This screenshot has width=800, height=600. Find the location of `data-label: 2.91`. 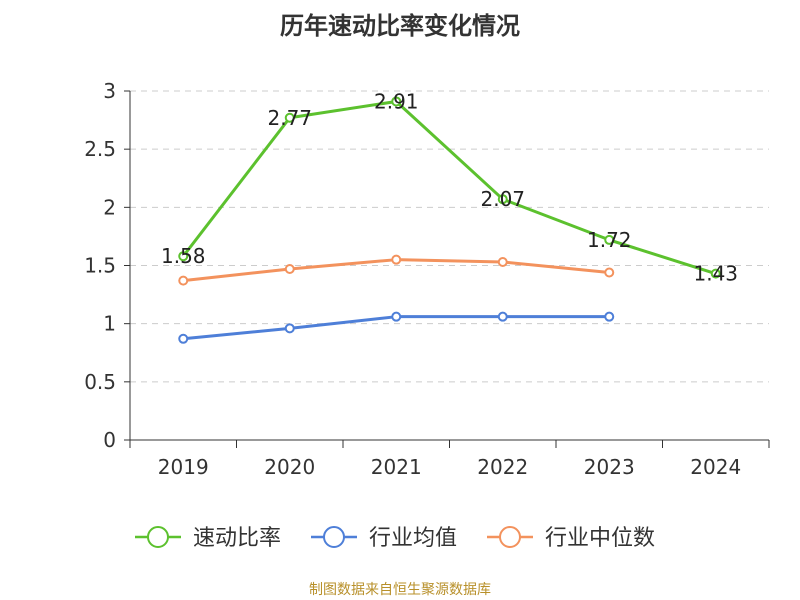

data-label: 2.91 is located at coordinates (396, 101).